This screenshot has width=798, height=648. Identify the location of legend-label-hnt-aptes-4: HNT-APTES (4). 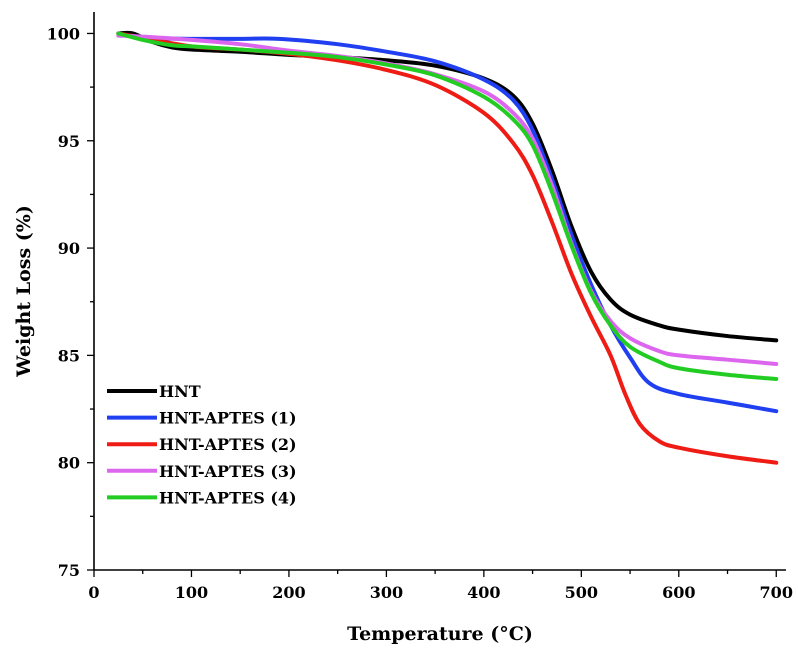
(228, 497).